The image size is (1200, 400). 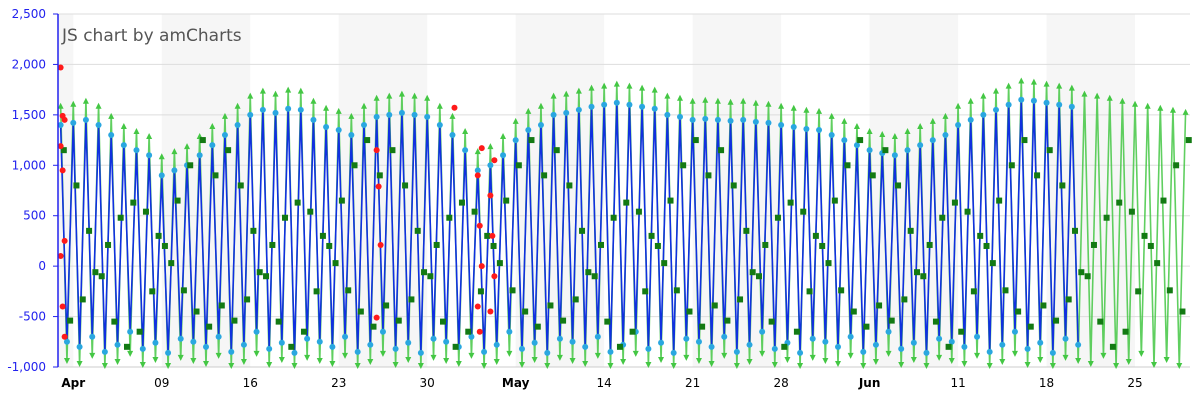 I want to click on x-tick-label: 14, so click(x=604, y=383).